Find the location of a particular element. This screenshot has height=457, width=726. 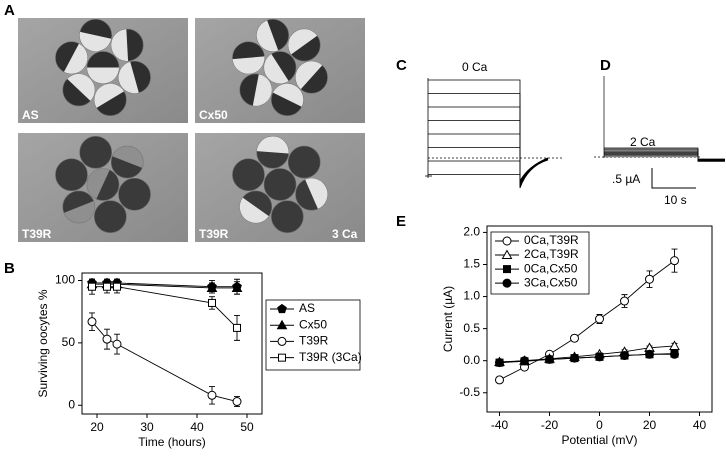

plot-frame is located at coordinates (172, 343).